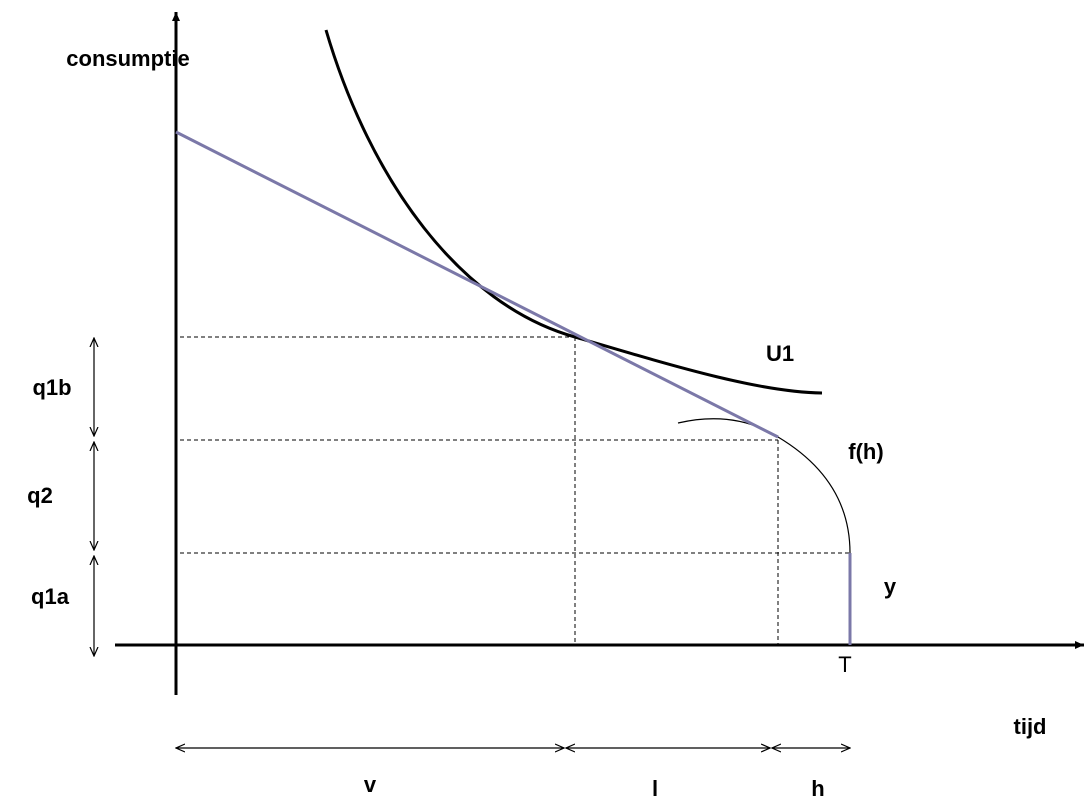 Image resolution: width=1088 pixels, height=800 pixels. Describe the element at coordinates (1030, 726) in the screenshot. I see `x-axis-label: tijd` at that location.